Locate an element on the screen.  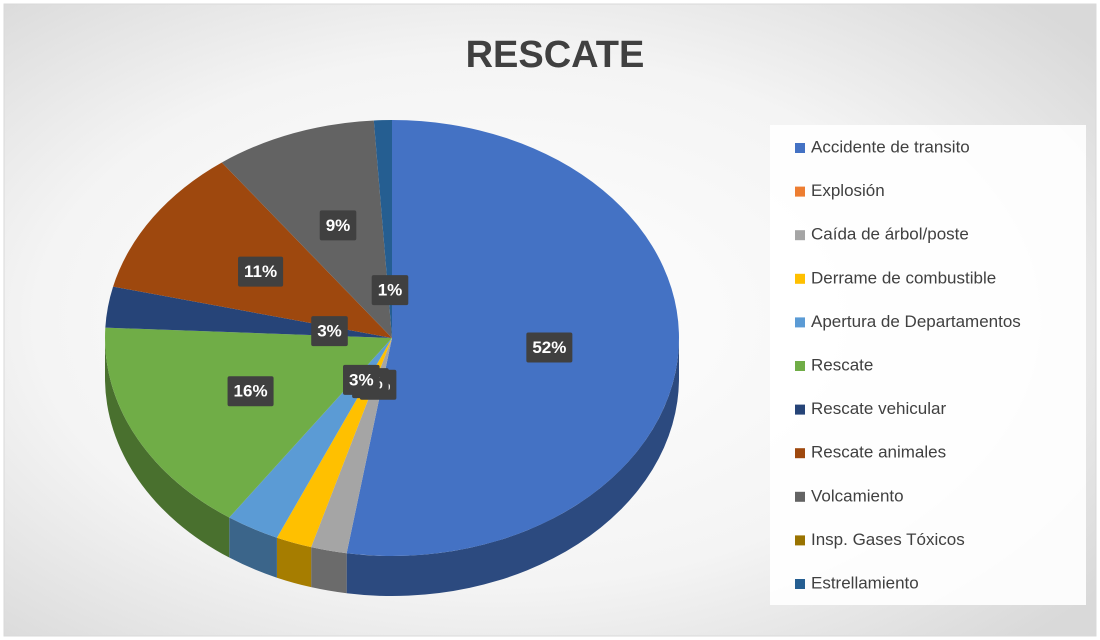
data-label-text: 11% is located at coordinates (260, 271).